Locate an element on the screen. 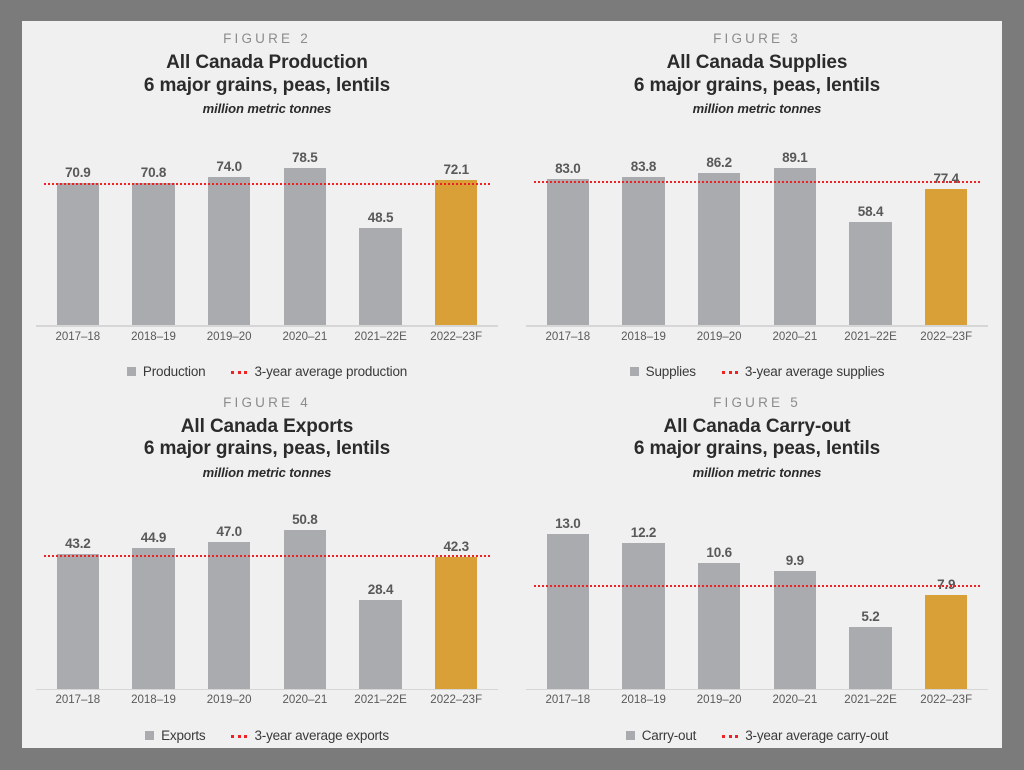 The width and height of the screenshot is (1024, 770). bar-value-label: 44.9 is located at coordinates (153, 538).